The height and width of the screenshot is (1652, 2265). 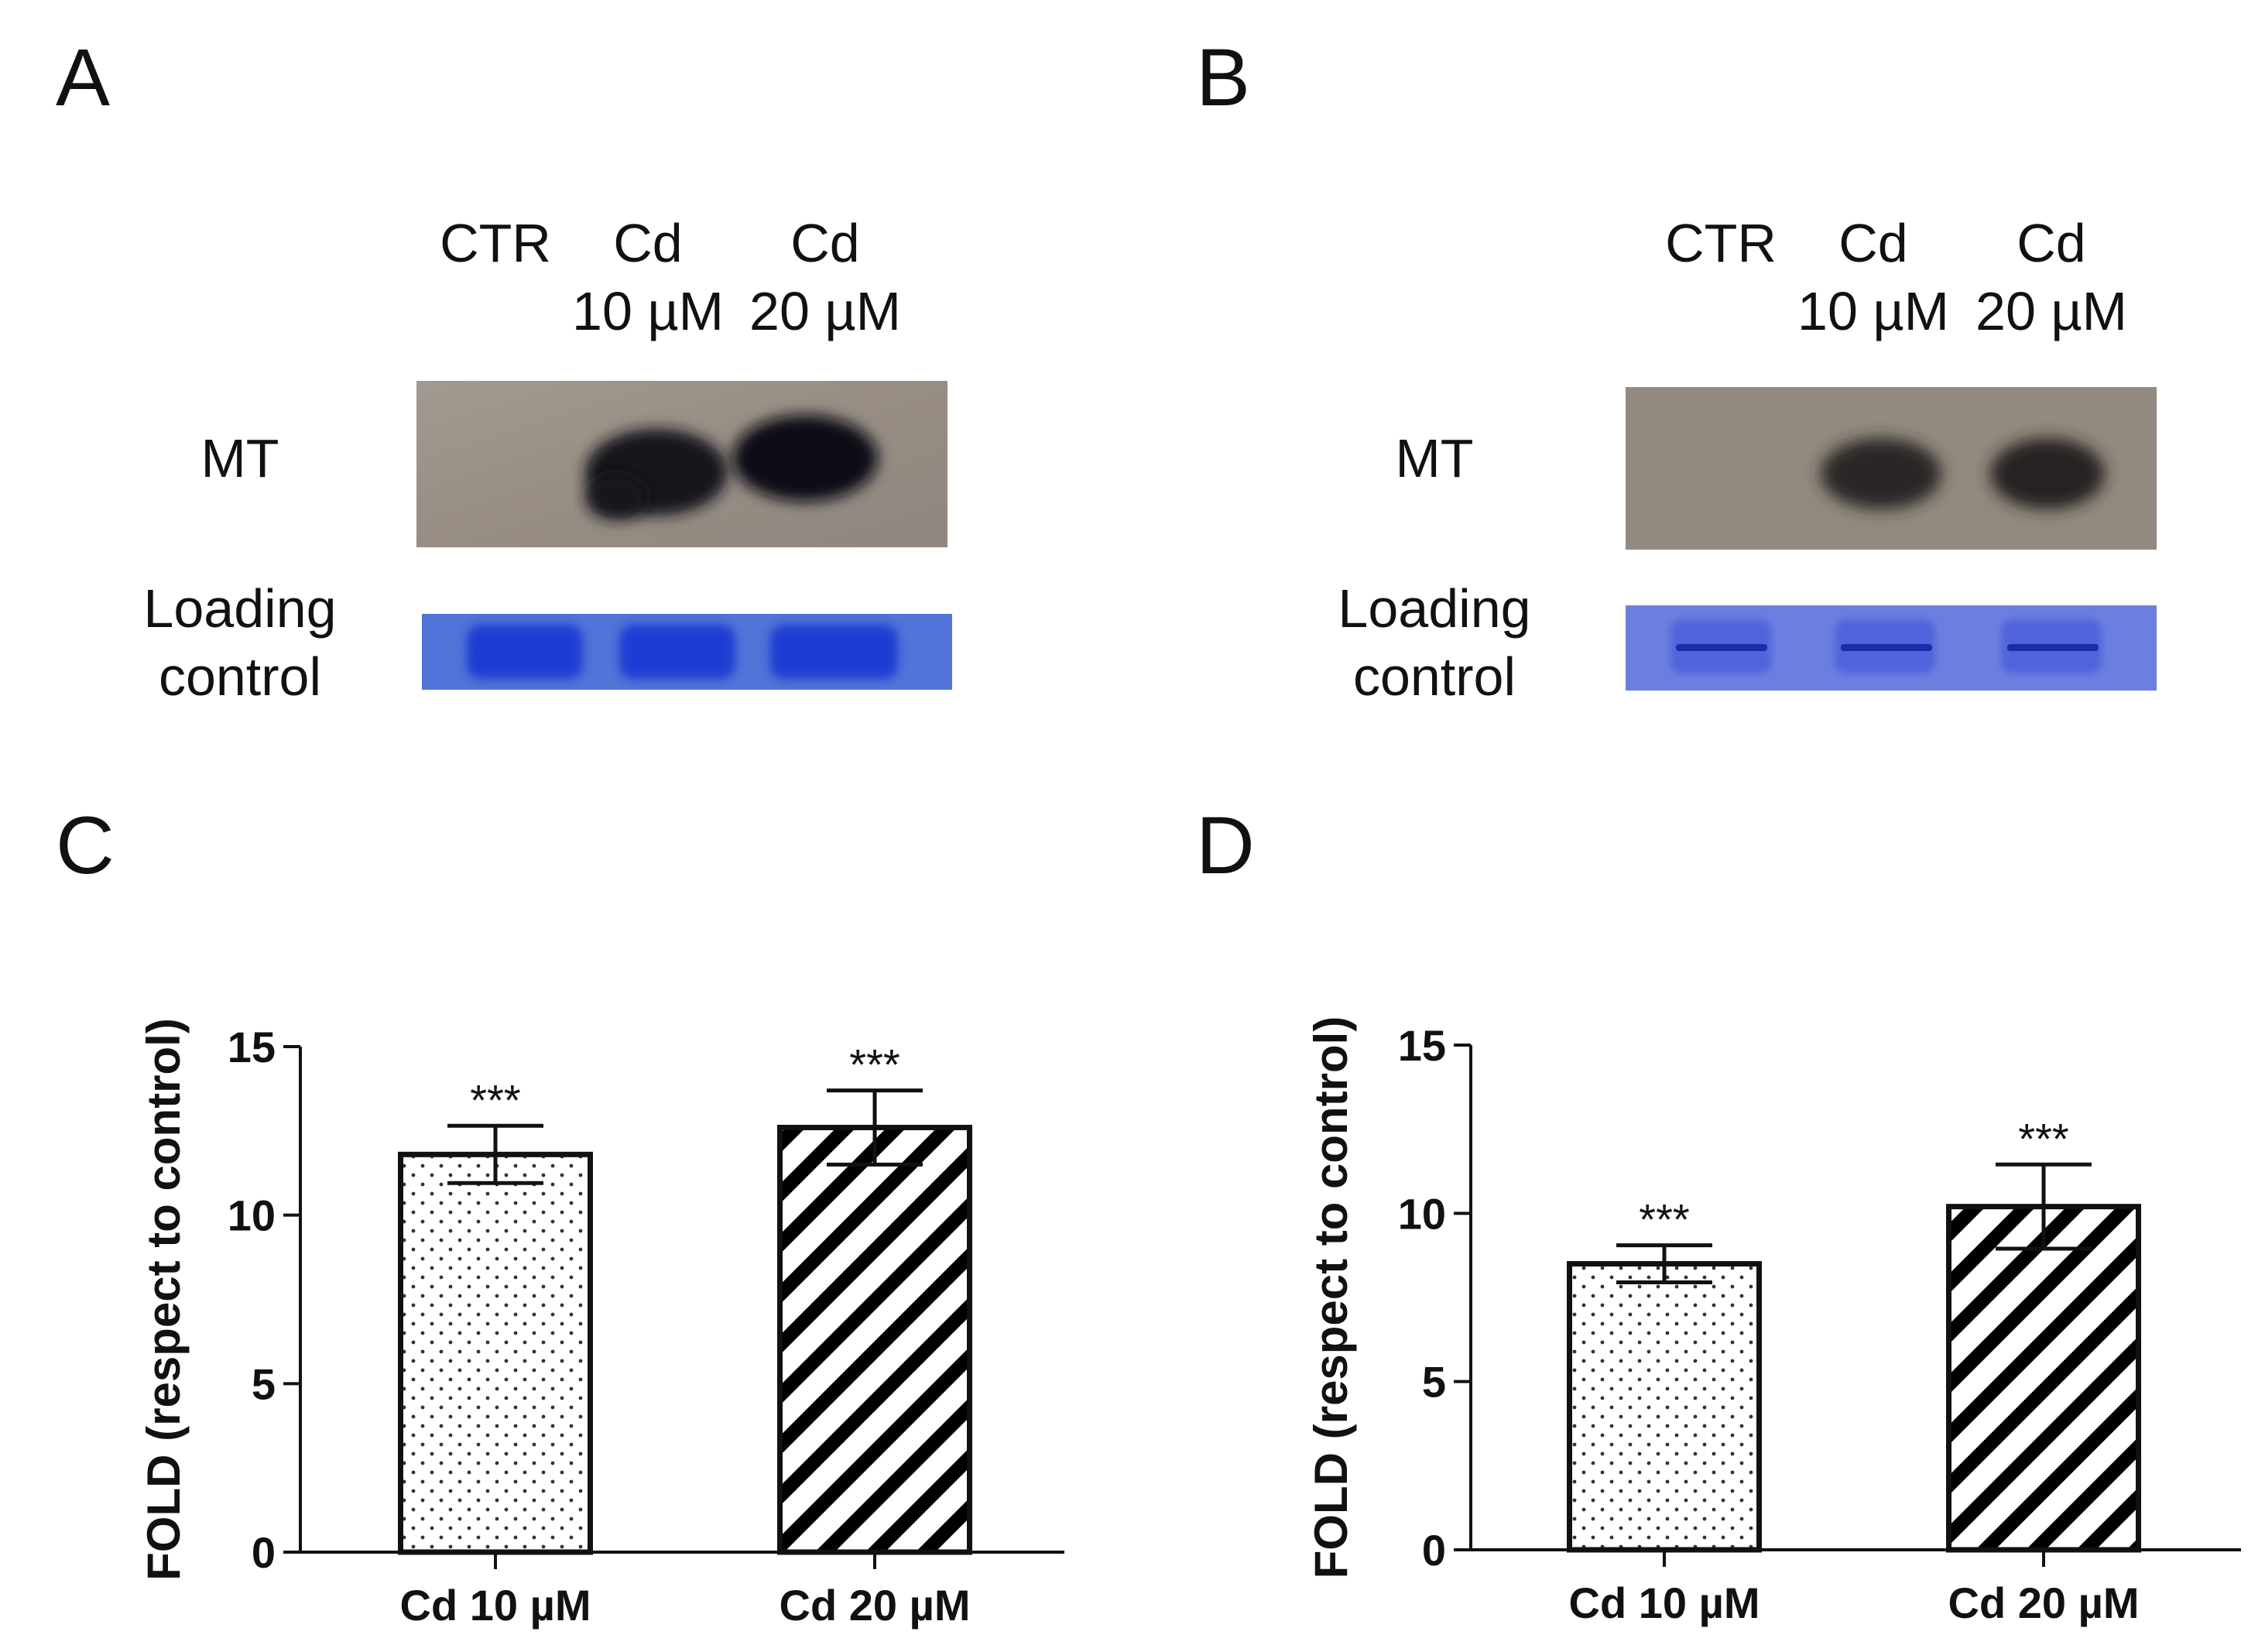 What do you see at coordinates (1722, 647) in the screenshot?
I see `loading-line-ctr` at bounding box center [1722, 647].